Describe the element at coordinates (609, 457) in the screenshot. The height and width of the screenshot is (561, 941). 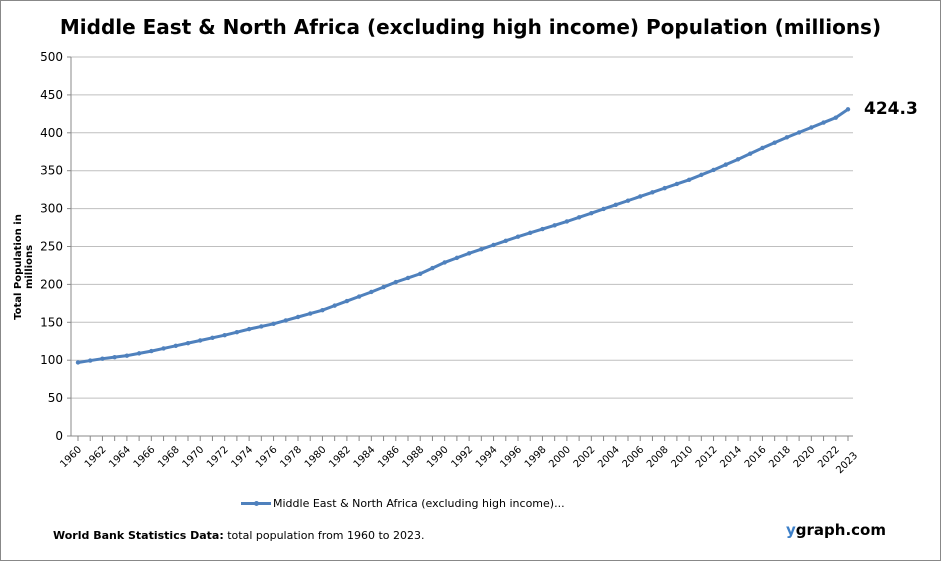
I see `x-tick-label: 2004` at that location.